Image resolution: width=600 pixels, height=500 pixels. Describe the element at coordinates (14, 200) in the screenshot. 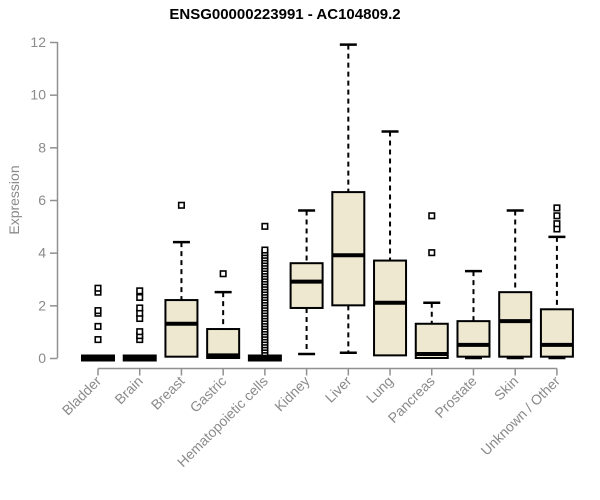

I see `y-axis-label: Expression` at that location.